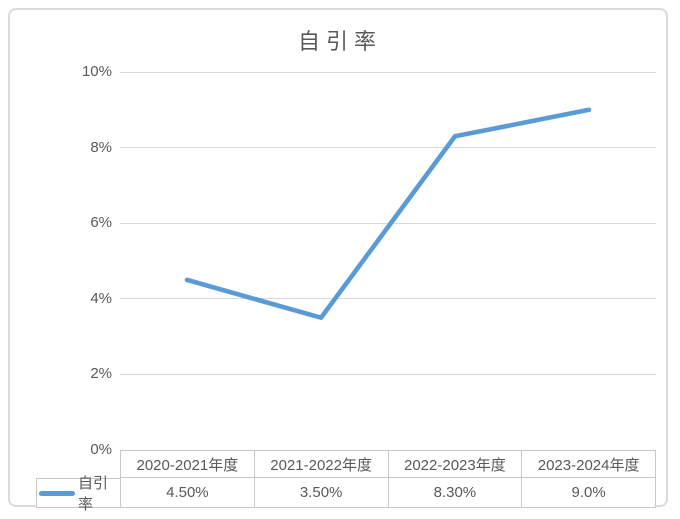  I want to click on table-value-cell-2: 8.30%, so click(454, 492).